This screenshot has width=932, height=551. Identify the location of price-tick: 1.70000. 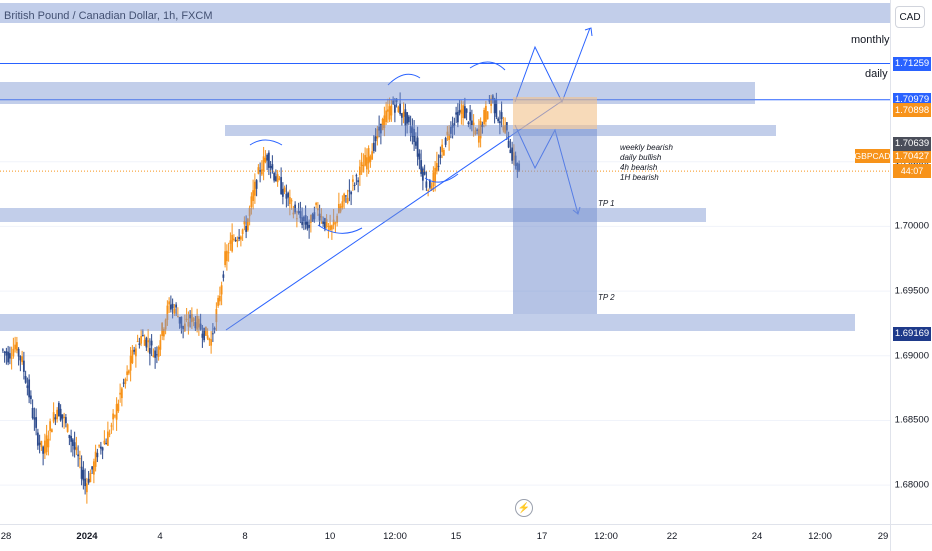
(911, 226).